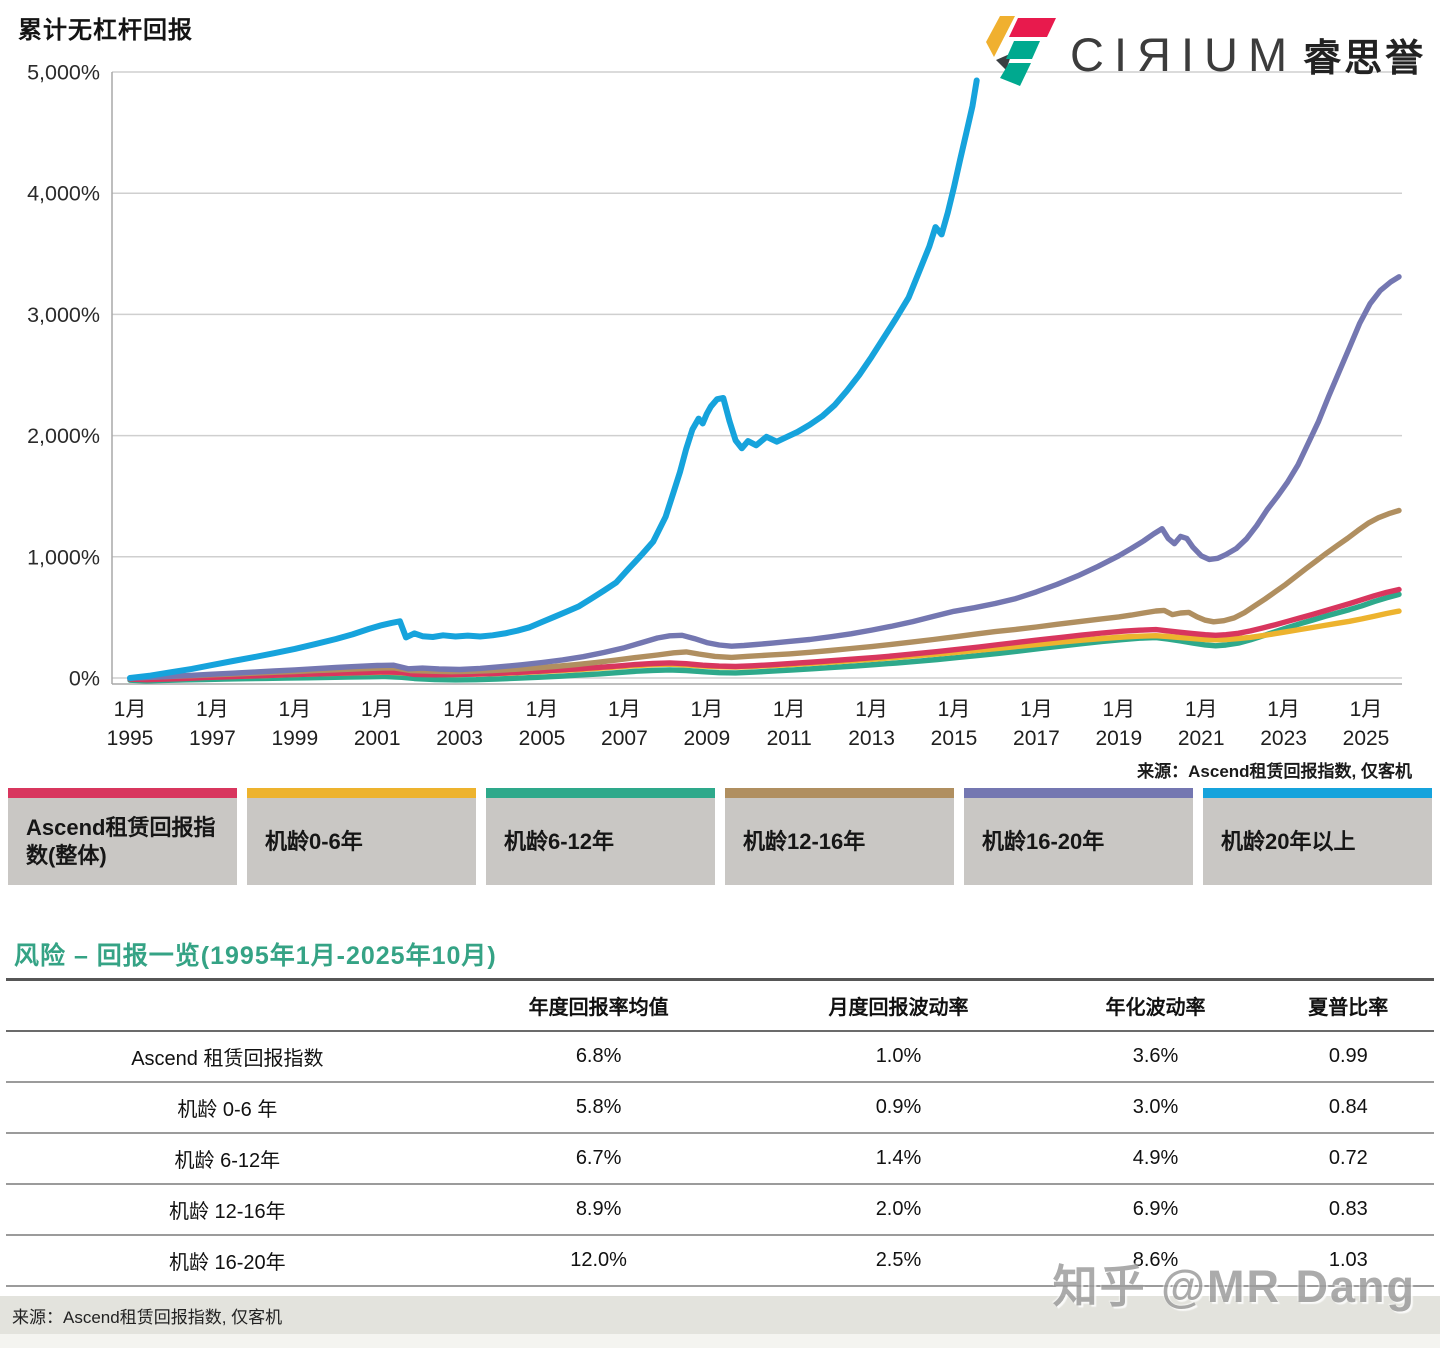 The image size is (1440, 1348). What do you see at coordinates (898, 1008) in the screenshot?
I see `table-column-header: 月度回报波动率` at bounding box center [898, 1008].